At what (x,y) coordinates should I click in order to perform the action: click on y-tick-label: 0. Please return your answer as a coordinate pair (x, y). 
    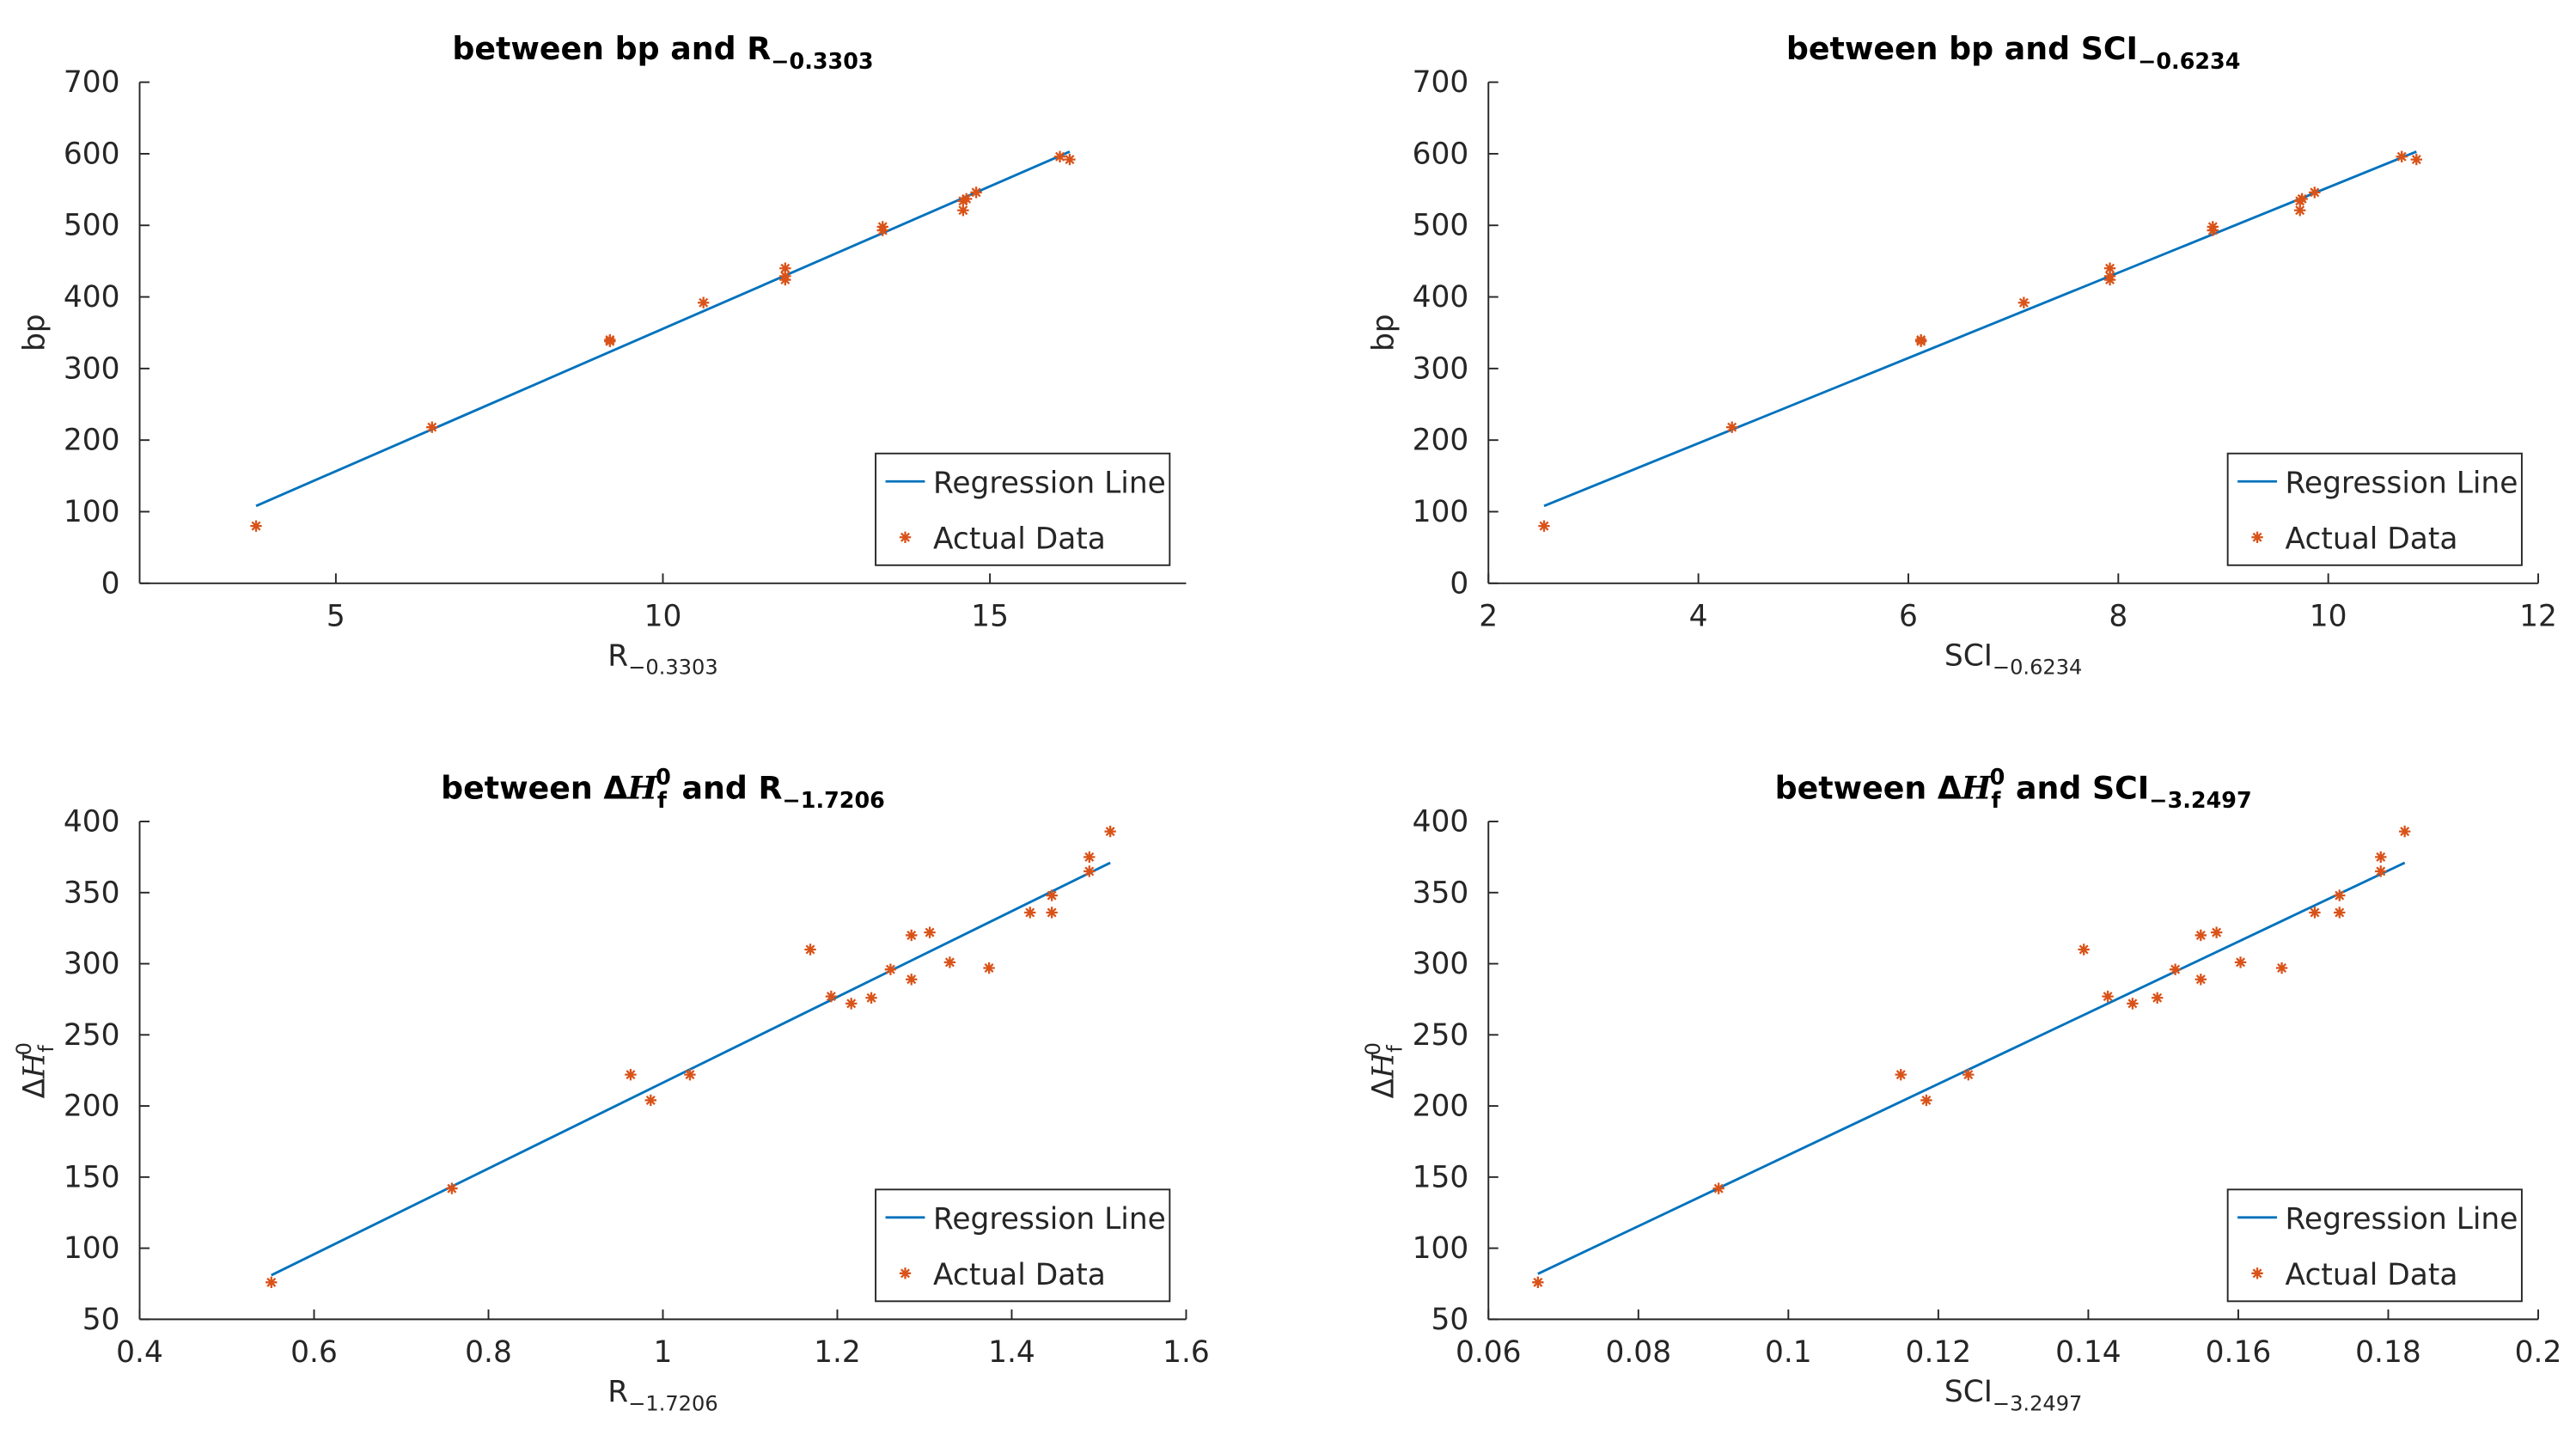
    Looking at the image, I should click on (110, 583).